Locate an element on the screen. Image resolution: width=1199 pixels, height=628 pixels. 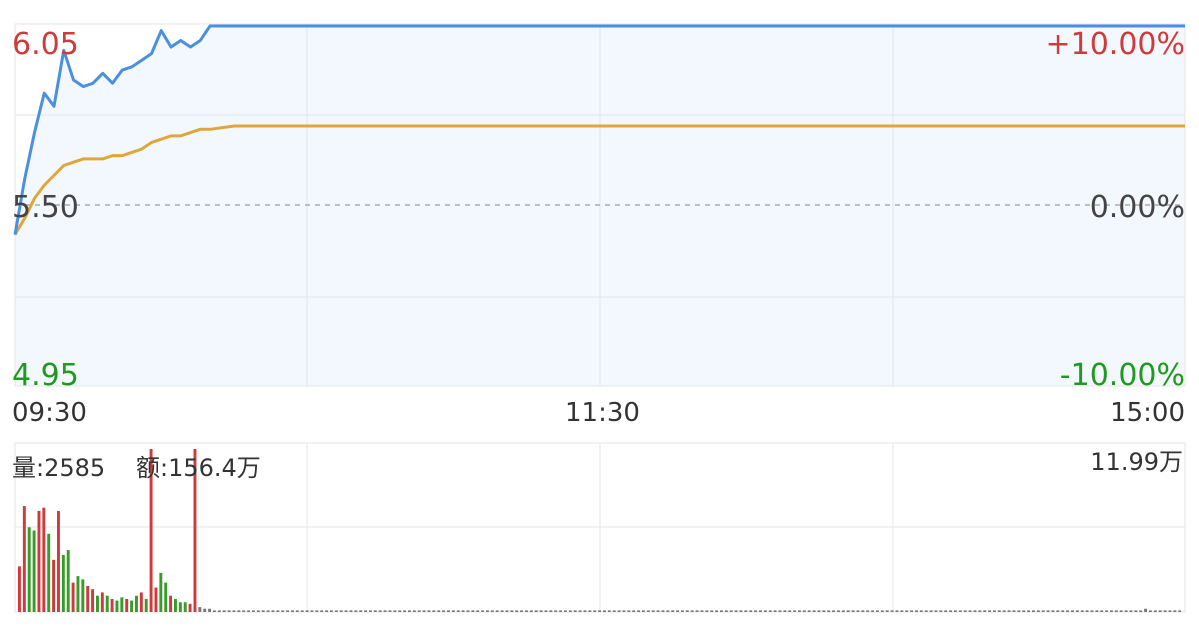
y-left-mid-label: 5.50 is located at coordinates (45, 207).